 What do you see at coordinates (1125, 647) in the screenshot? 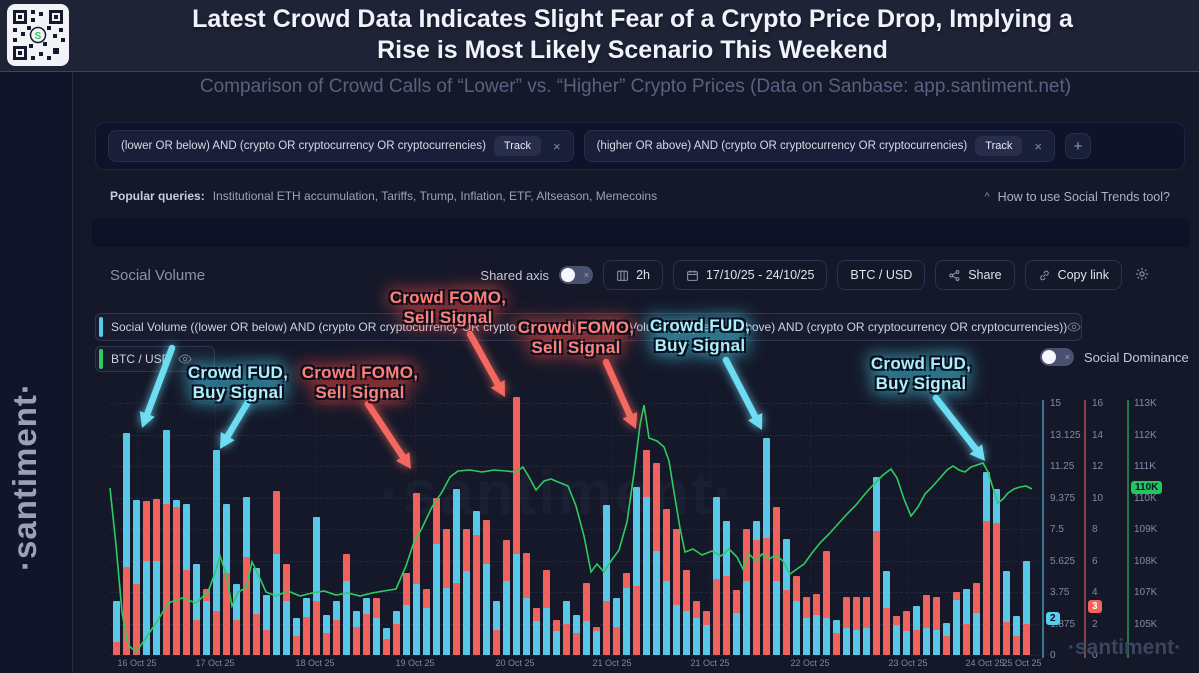
I see `santiment-watermark: ·santiment·` at bounding box center [1125, 647].